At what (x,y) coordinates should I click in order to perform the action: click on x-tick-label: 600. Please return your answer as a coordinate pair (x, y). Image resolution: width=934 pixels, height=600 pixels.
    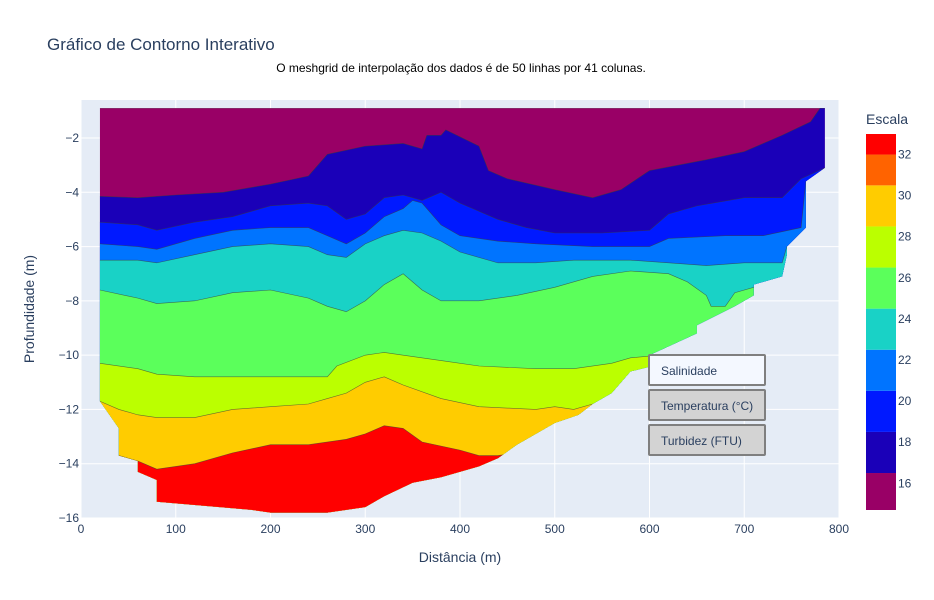
    Looking at the image, I should click on (649, 529).